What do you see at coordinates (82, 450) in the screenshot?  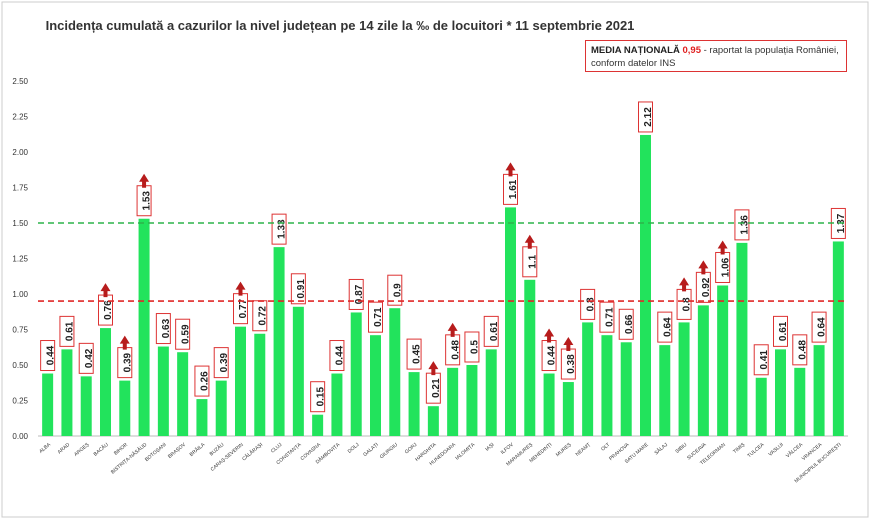 I see `x-tick-label: ARGEȘ` at bounding box center [82, 450].